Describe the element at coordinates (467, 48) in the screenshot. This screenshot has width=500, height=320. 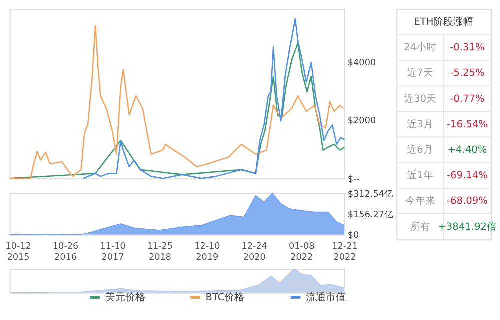
I see `data-label: -0.31%` at that location.